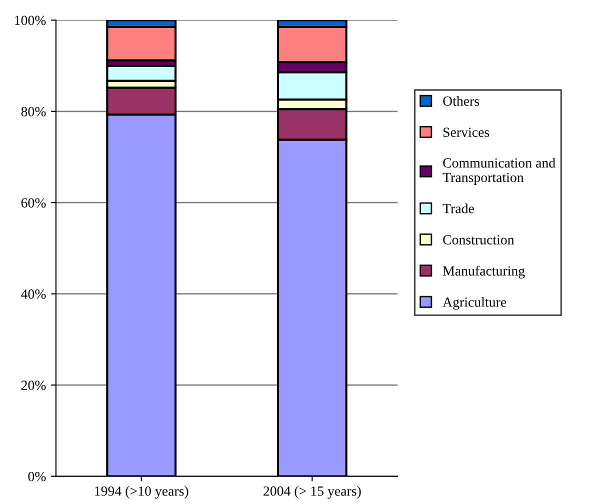 Image resolution: width=589 pixels, height=504 pixels. Describe the element at coordinates (33, 294) in the screenshot. I see `y-tick-label: 40%` at that location.